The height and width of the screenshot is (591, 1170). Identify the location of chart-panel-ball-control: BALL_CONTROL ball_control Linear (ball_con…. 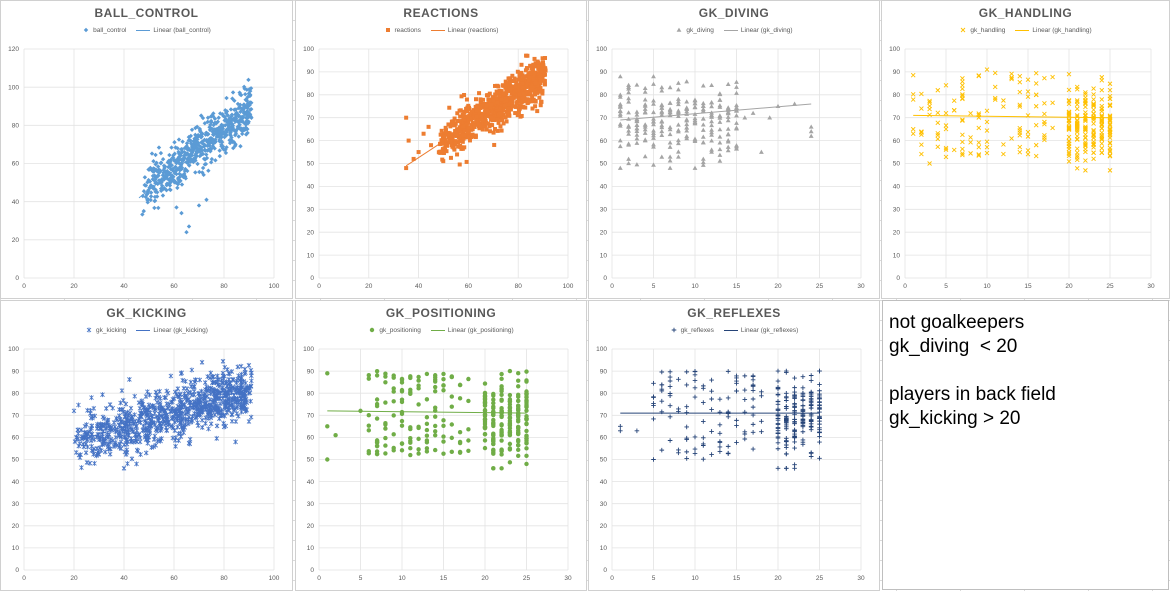
(146, 149).